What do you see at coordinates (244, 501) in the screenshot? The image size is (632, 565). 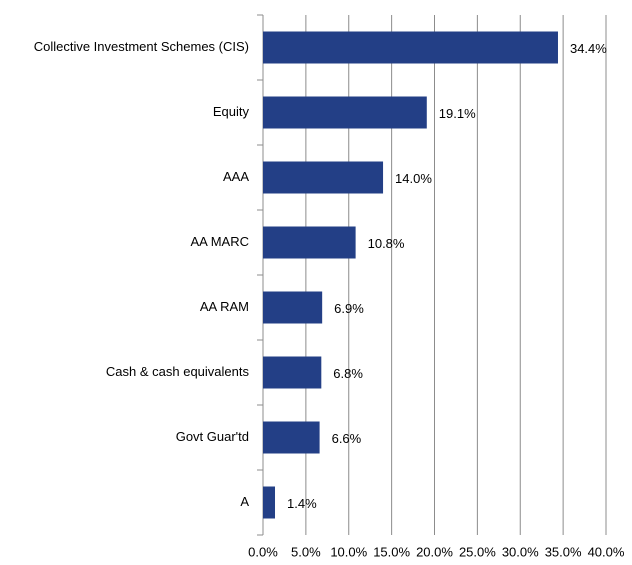 I see `y-tick-label: A` at bounding box center [244, 501].